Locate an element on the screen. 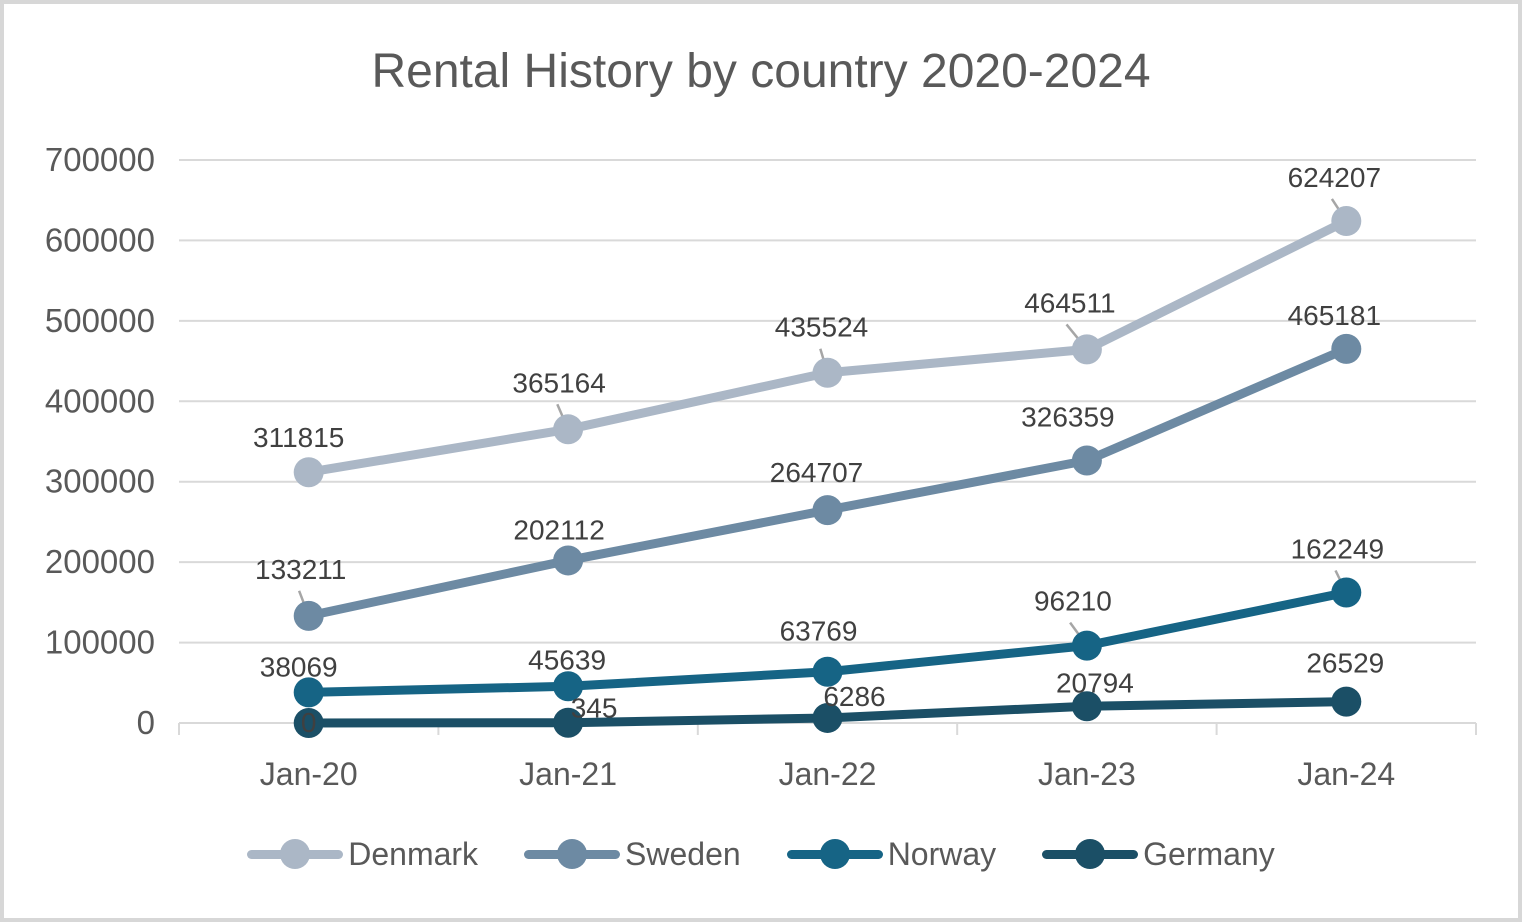 Image resolution: width=1522 pixels, height=922 pixels. data-label-sweden-jan-21: 202112 is located at coordinates (558, 529).